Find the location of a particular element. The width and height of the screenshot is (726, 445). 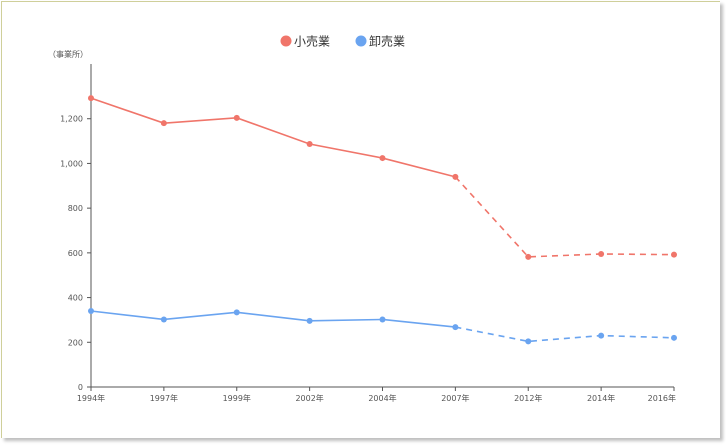

x-tick-label: 2012年 is located at coordinates (528, 398).